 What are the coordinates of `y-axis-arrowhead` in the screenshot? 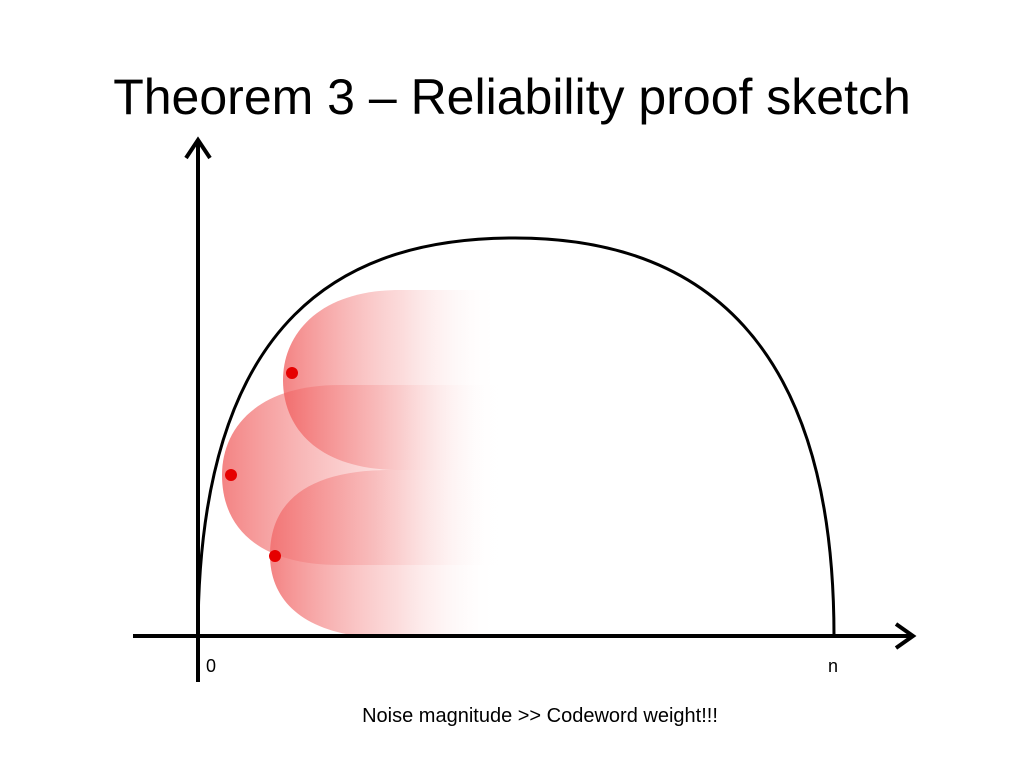 It's located at (198, 148).